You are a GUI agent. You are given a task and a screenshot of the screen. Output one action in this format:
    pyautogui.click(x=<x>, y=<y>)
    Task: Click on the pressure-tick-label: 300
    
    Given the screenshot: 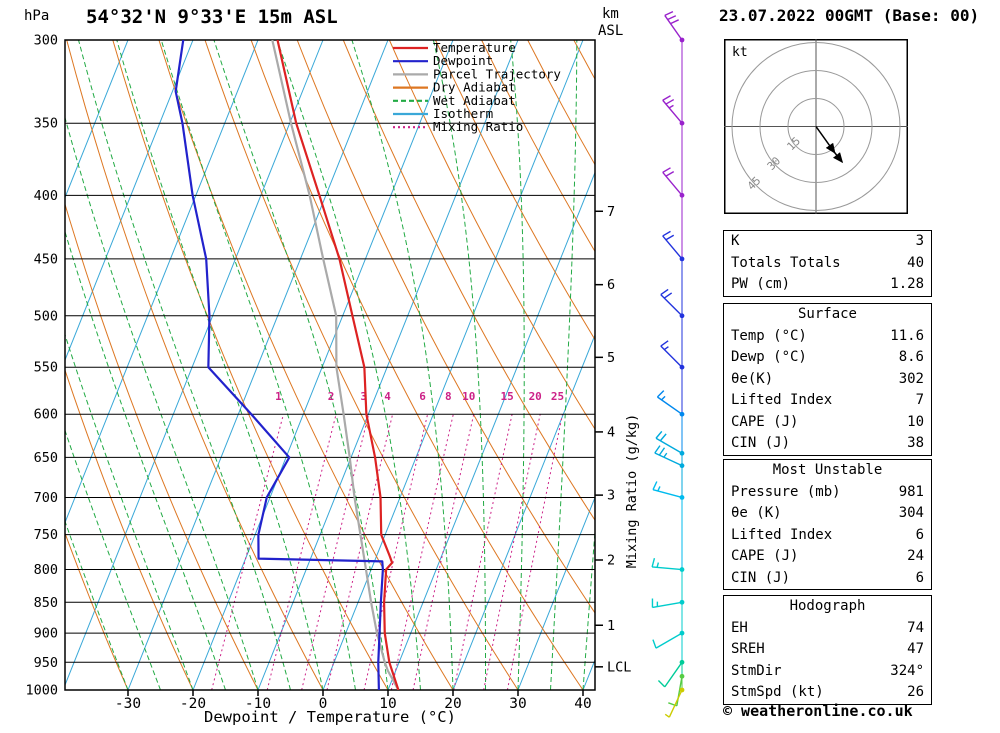 What is the action you would take?
    pyautogui.click(x=46, y=41)
    